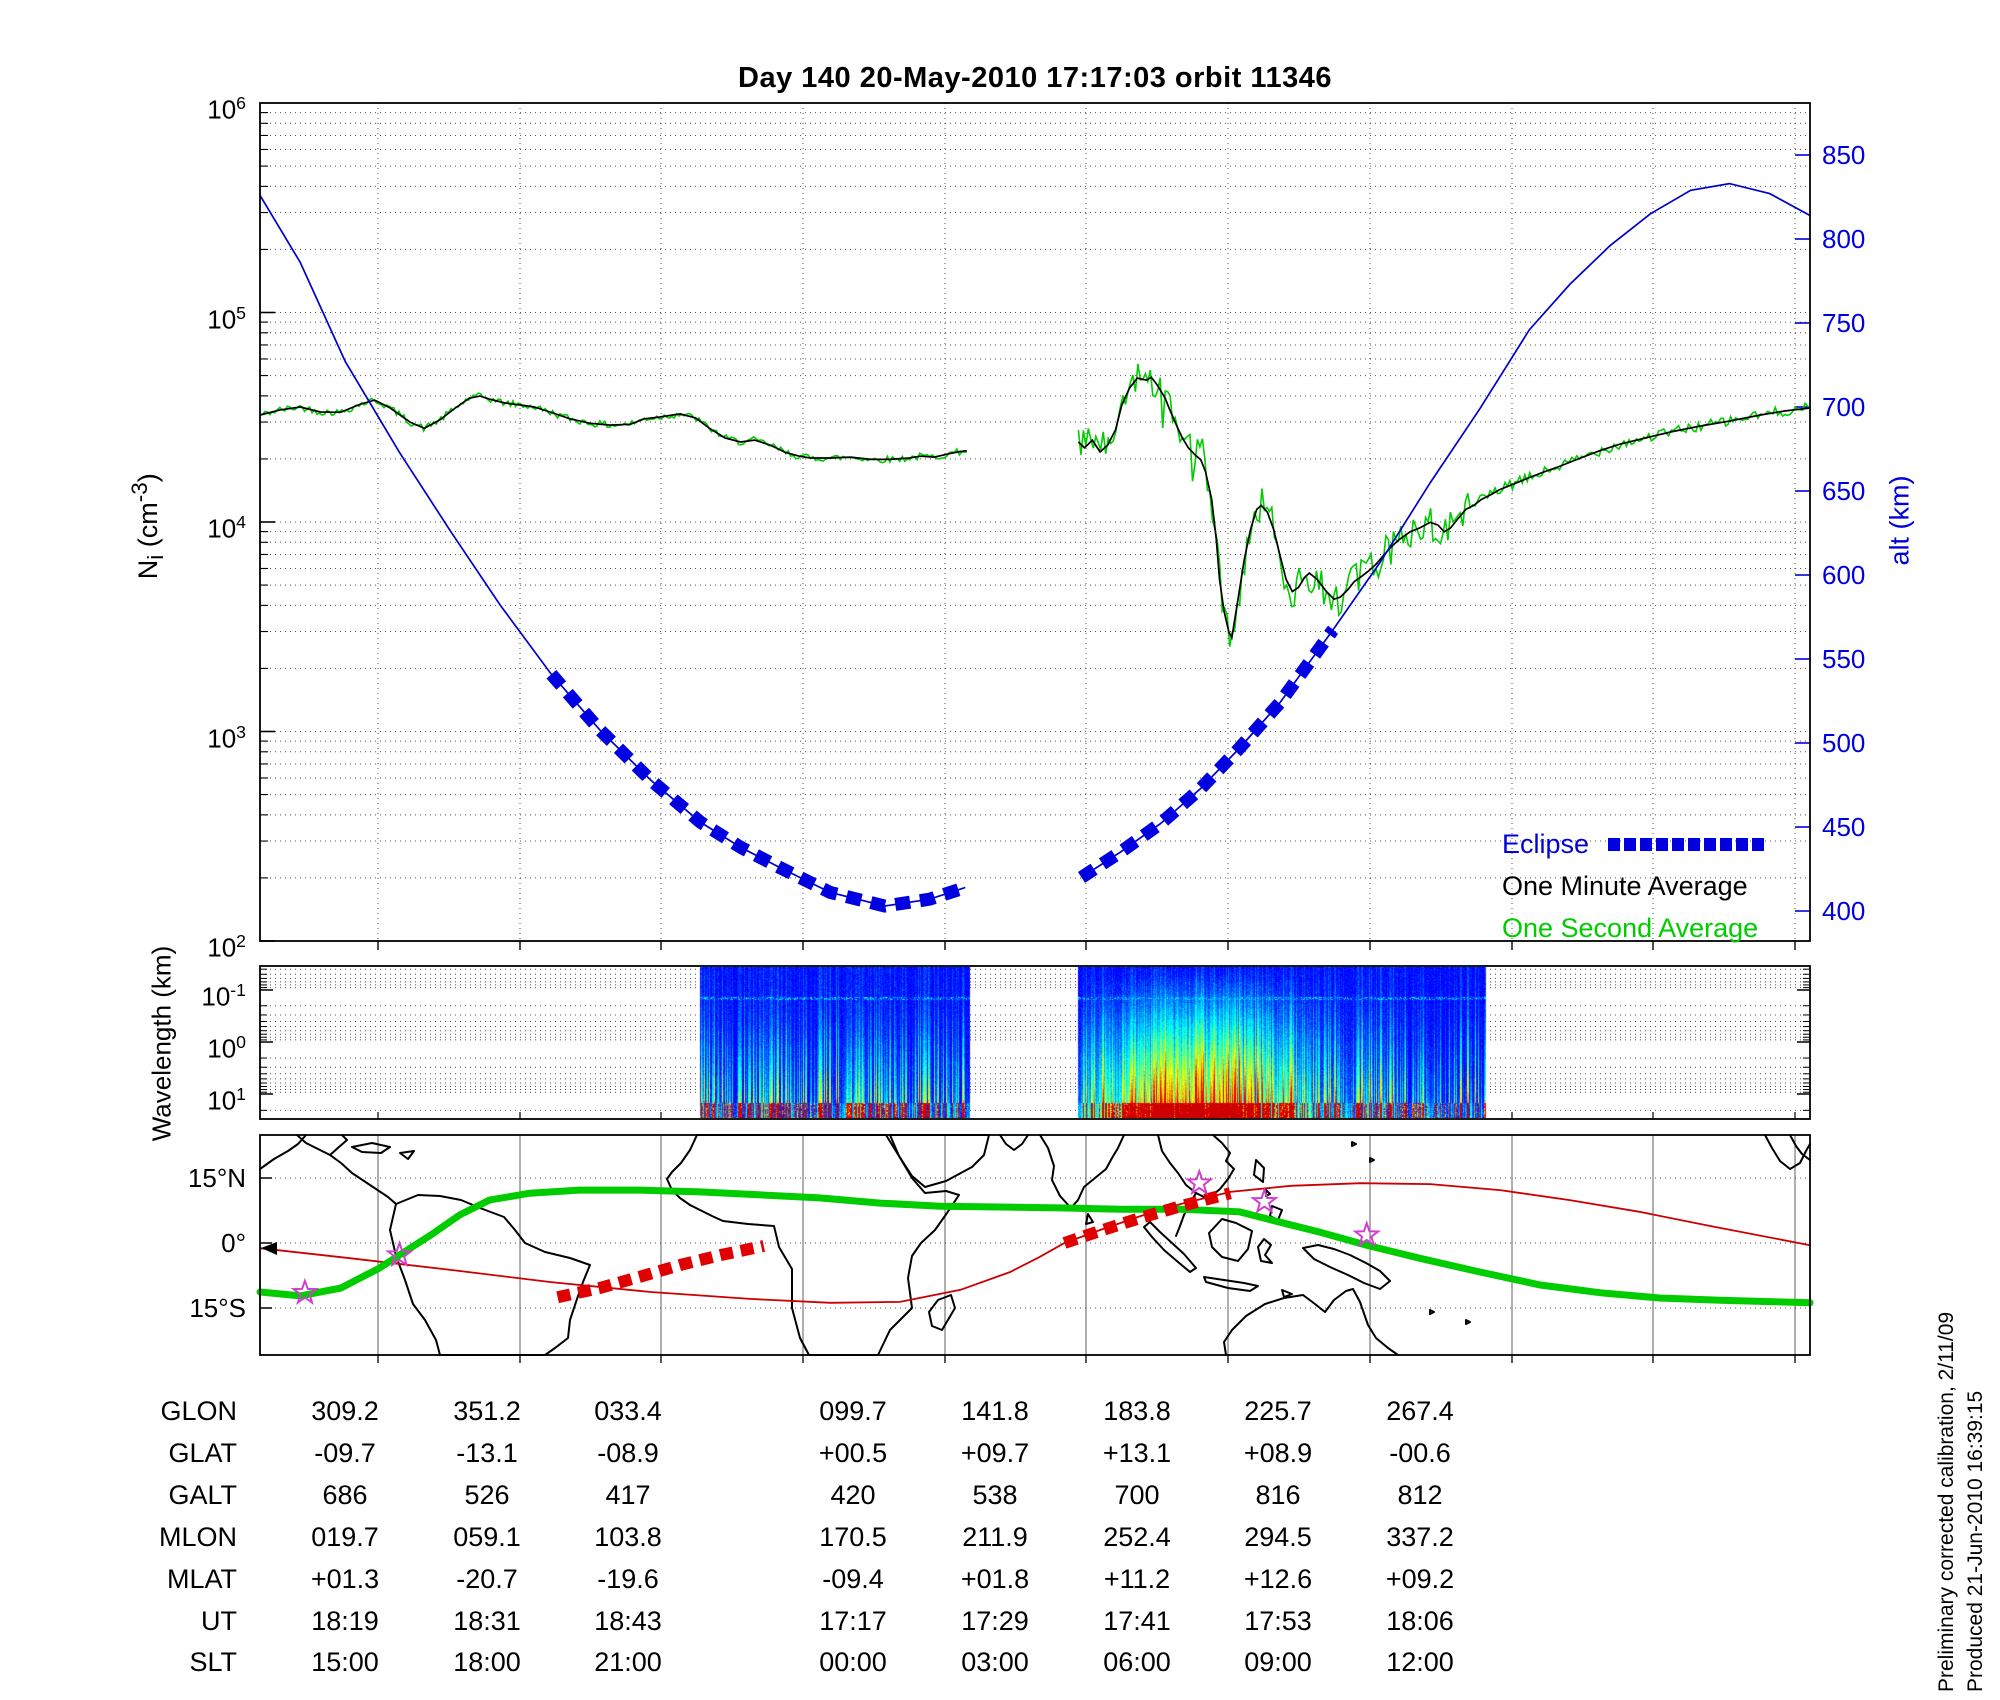  Describe the element at coordinates (1899, 520) in the screenshot. I see `alt-axis-label: alt (km)` at that location.